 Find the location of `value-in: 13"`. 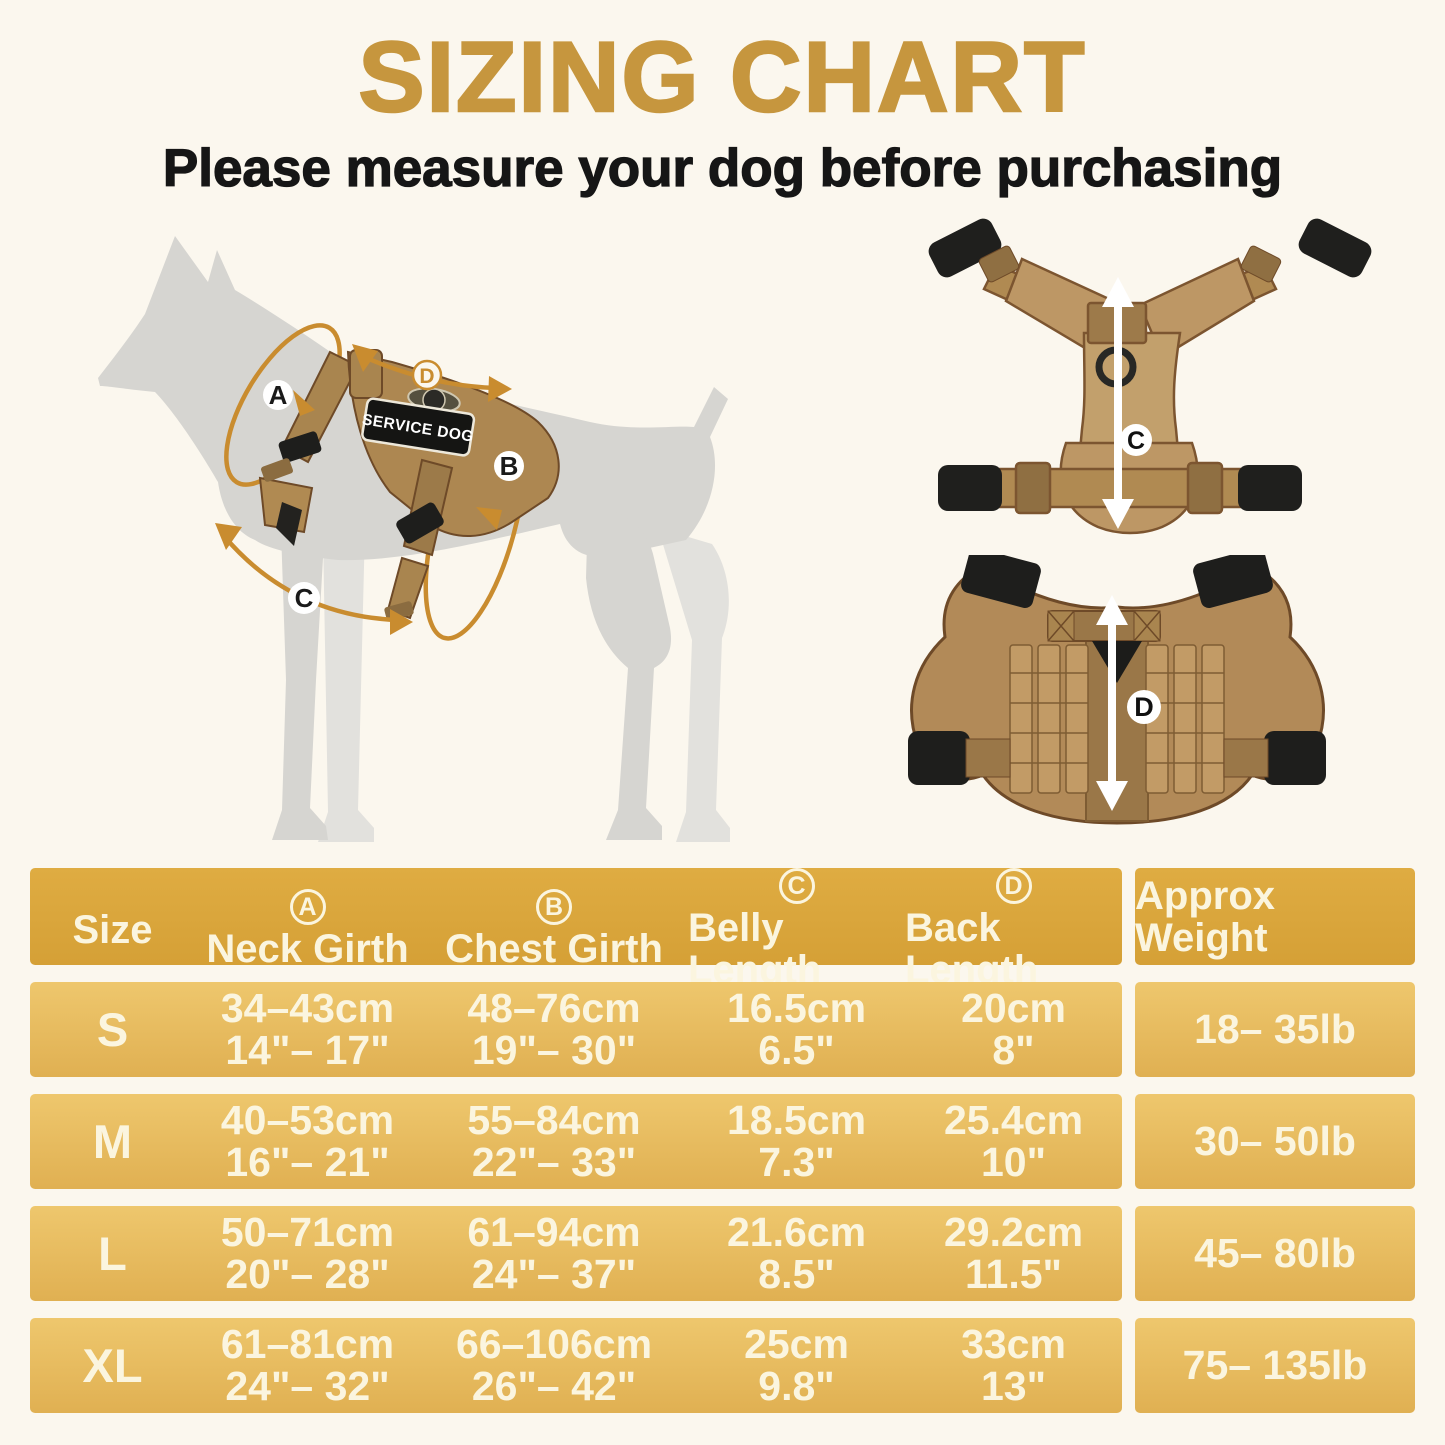

value-in: 13" is located at coordinates (1013, 1386).